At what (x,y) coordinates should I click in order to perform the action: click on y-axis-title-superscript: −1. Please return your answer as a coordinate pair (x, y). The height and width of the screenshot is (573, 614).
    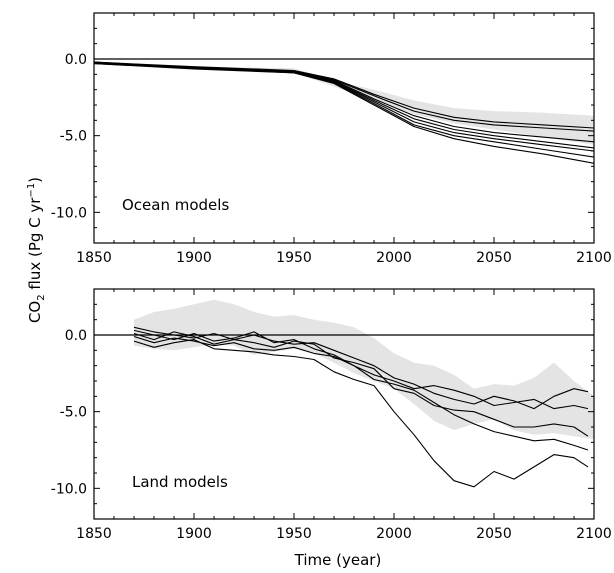
    Looking at the image, I should click on (31, 190).